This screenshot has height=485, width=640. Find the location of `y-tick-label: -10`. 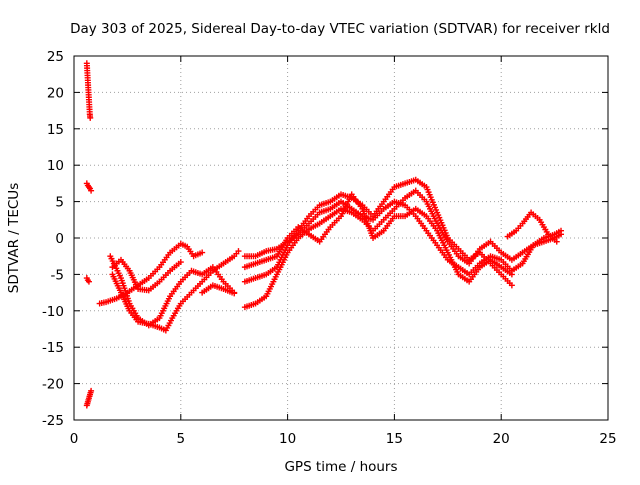

y-tick-label: -10 is located at coordinates (53, 312).